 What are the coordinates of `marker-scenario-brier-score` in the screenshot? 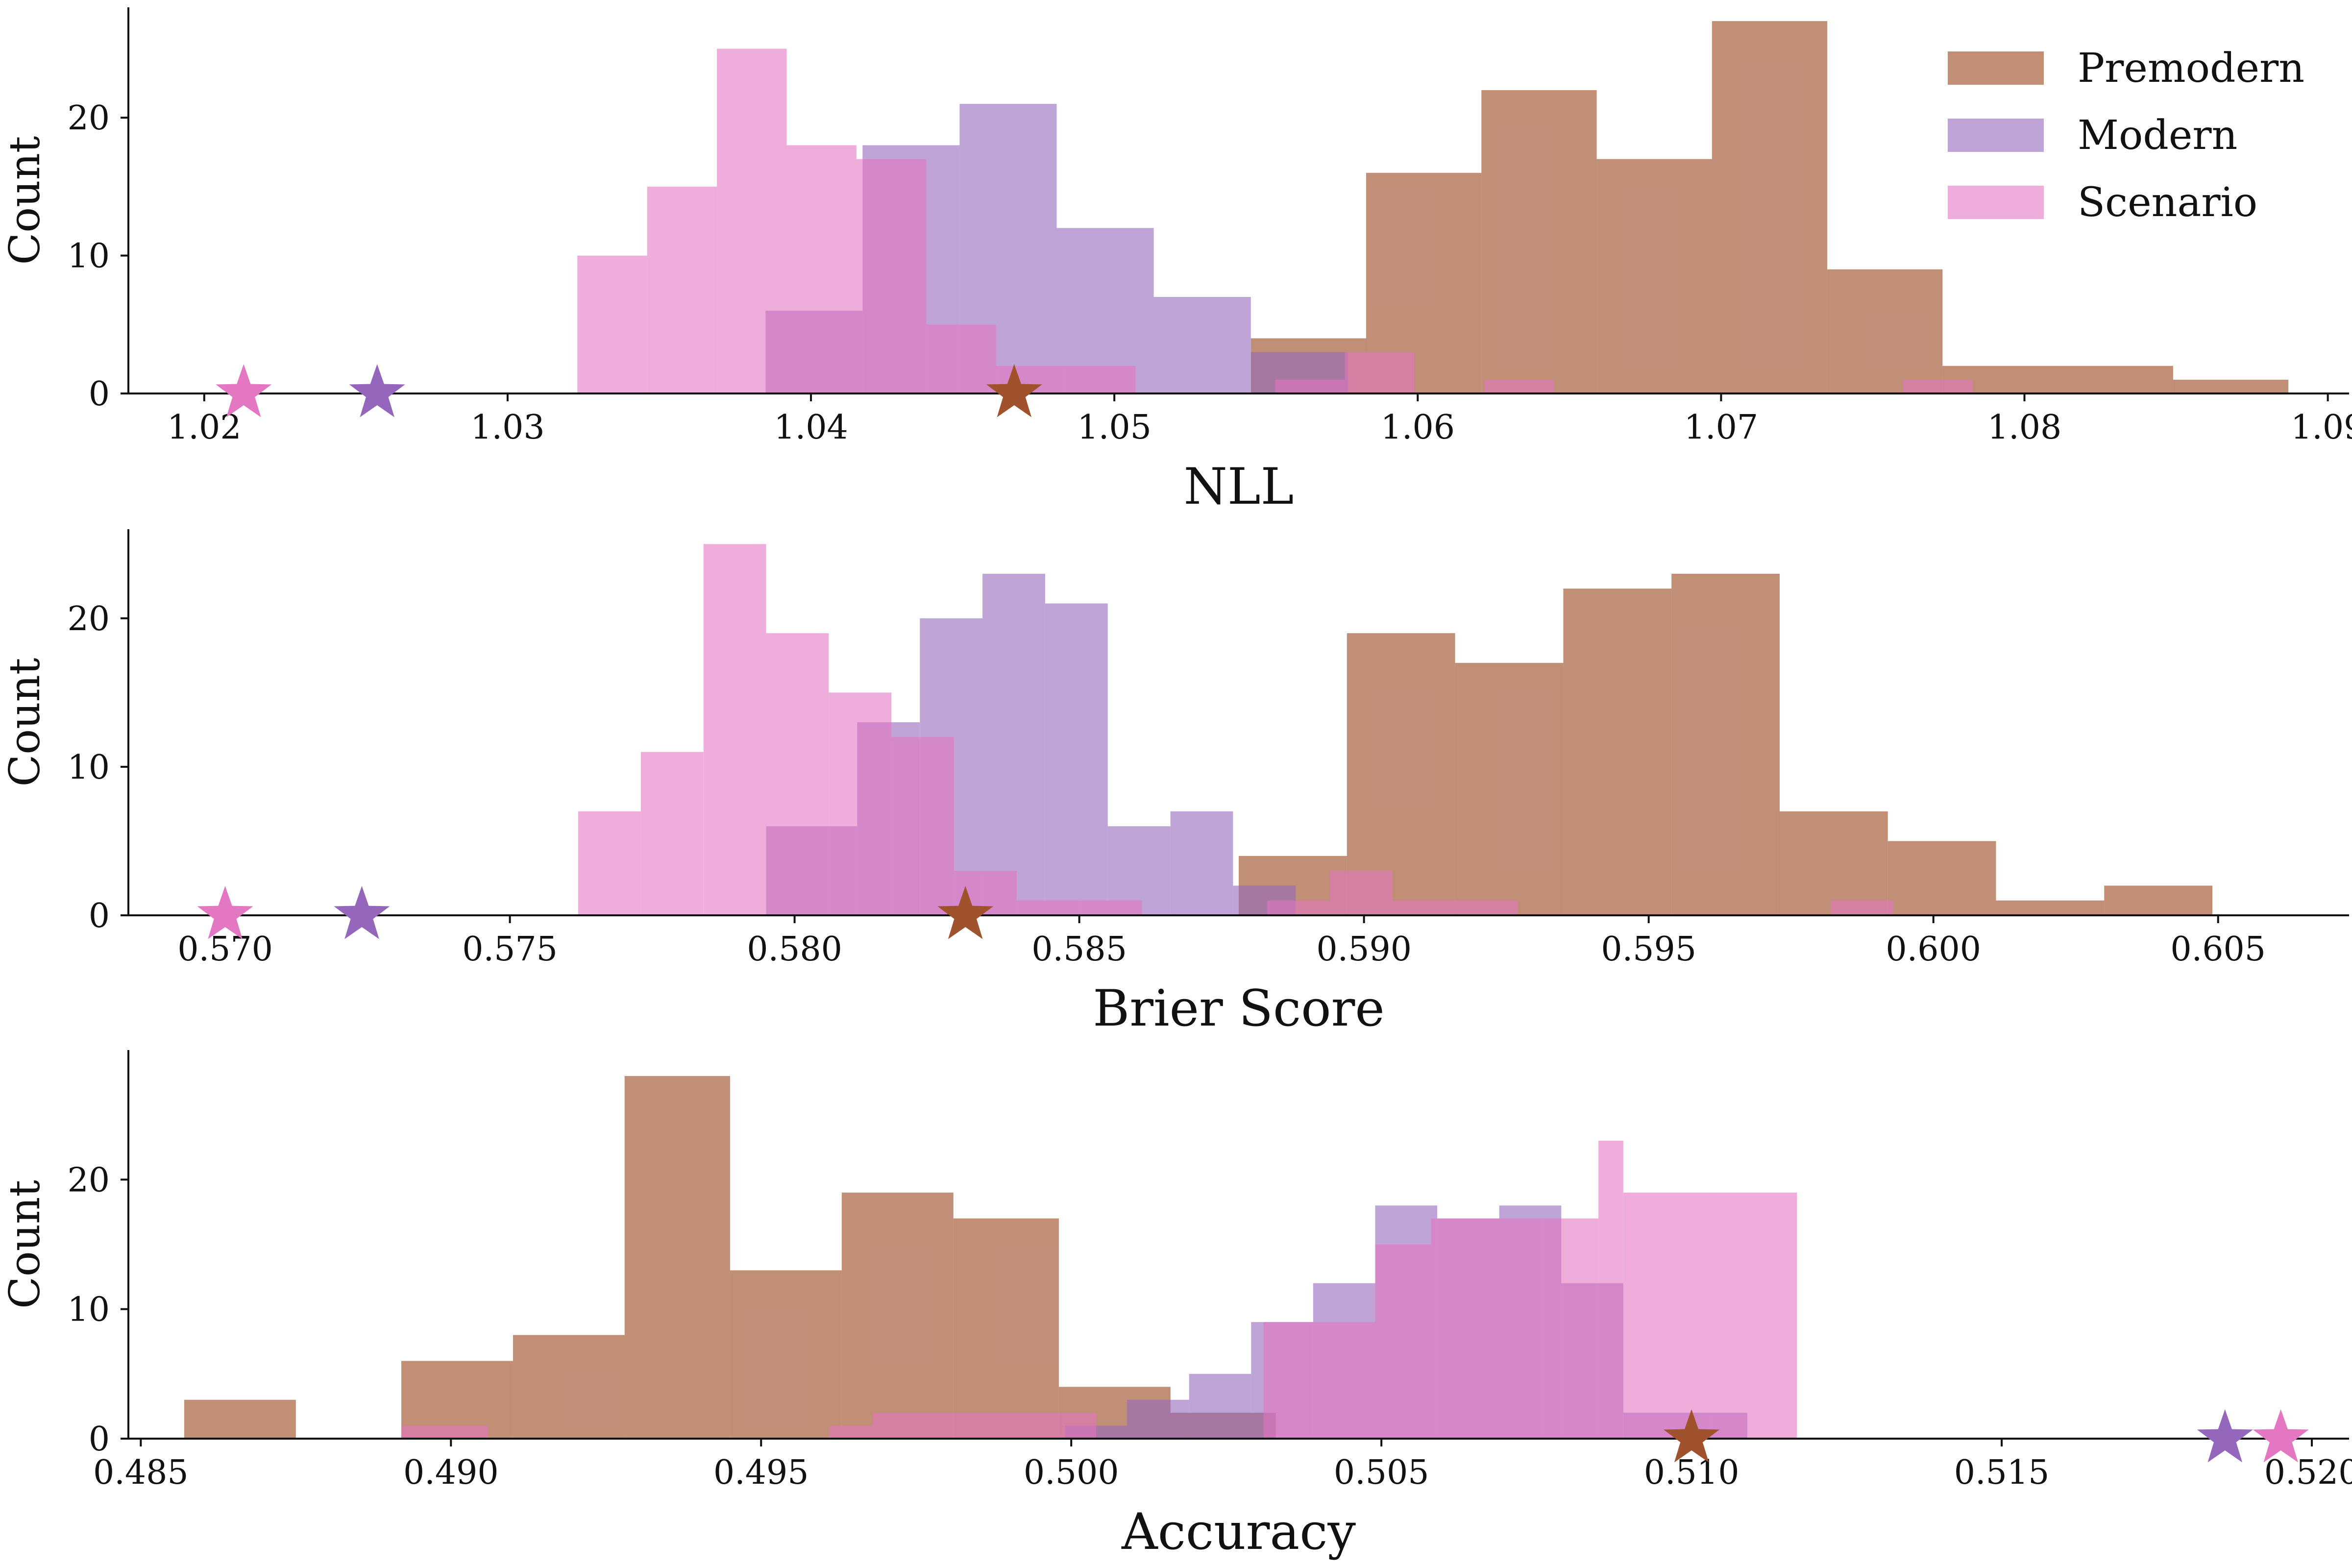 It's located at (225, 912).